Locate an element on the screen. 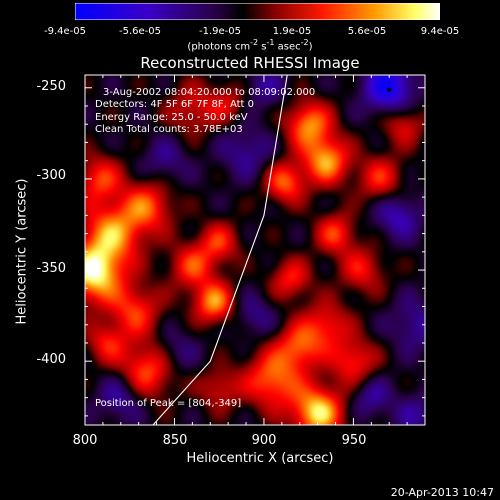  colorbar-tick: 1.9e-05 is located at coordinates (292, 31).